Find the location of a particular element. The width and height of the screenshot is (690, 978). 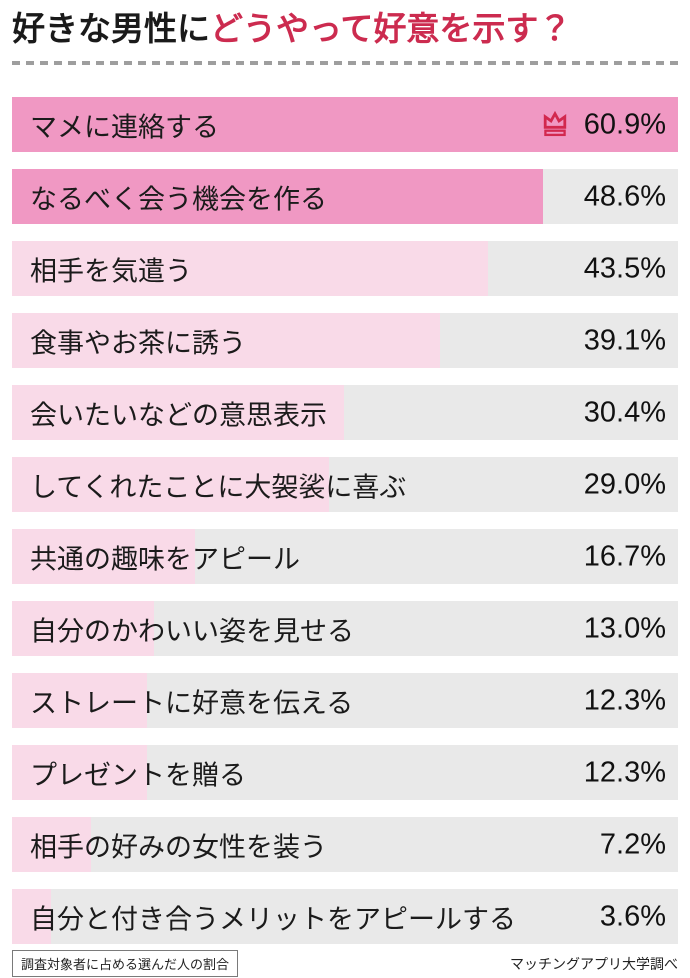

bar-value-text: 48.6% is located at coordinates (624, 196).